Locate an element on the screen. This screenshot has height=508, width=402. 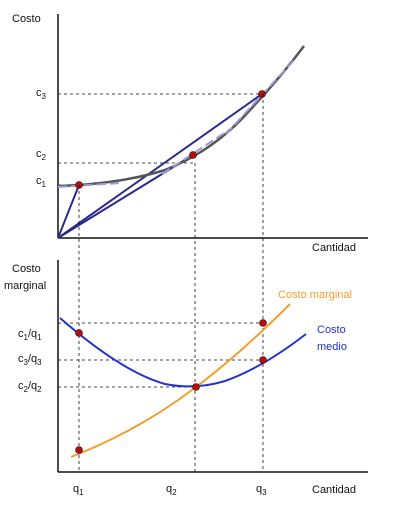
bottom-y-axis-label-line2: marginal is located at coordinates (25, 286).